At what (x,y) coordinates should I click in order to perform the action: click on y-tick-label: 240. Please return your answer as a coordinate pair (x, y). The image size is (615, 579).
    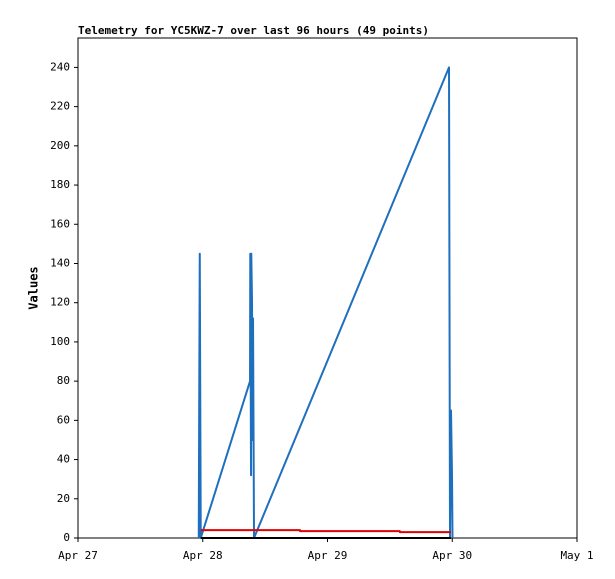
    Looking at the image, I should click on (60, 66).